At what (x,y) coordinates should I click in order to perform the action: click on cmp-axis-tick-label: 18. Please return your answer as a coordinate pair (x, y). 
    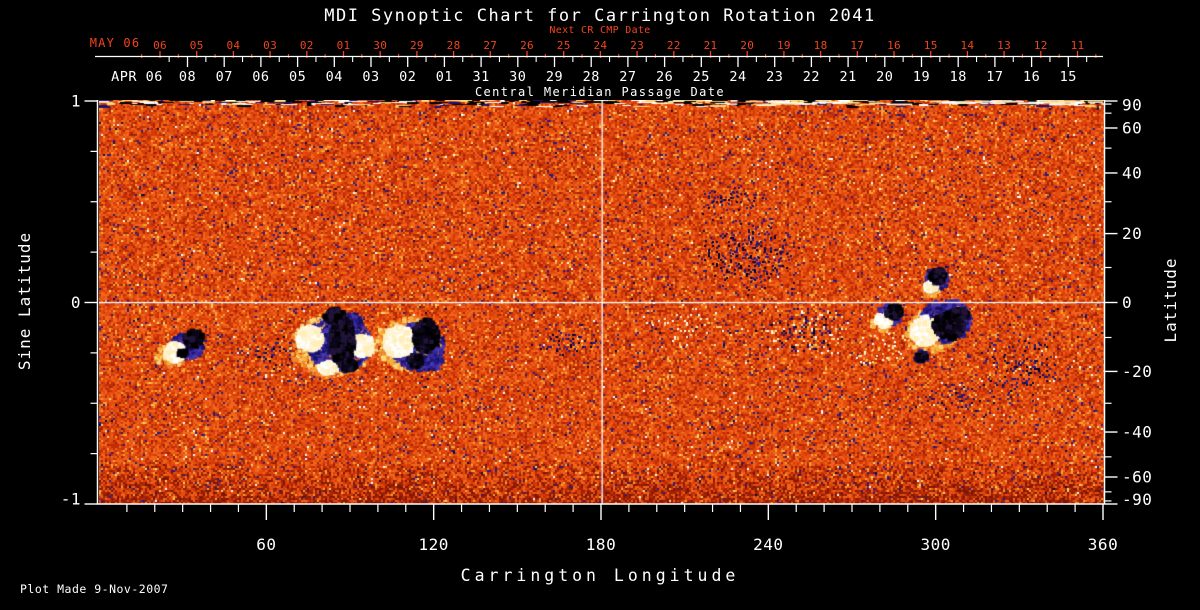
    Looking at the image, I should click on (958, 77).